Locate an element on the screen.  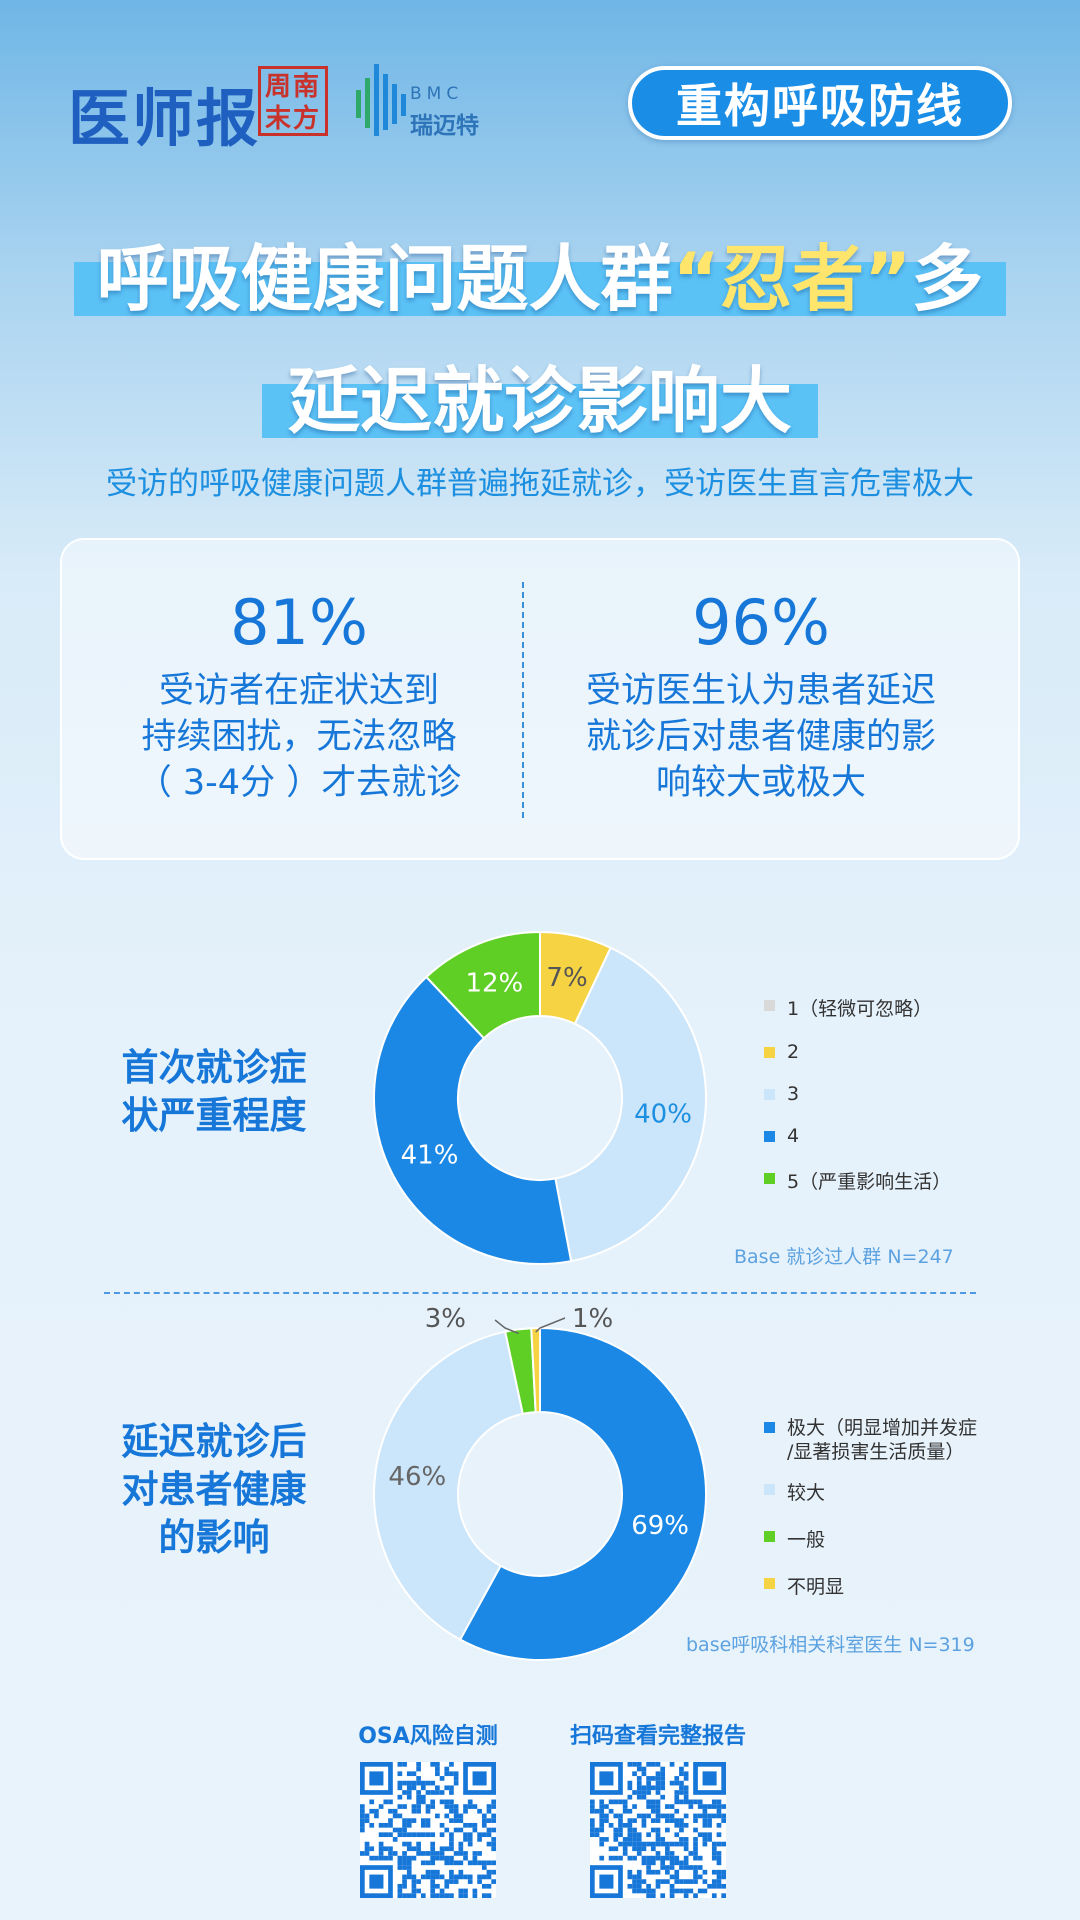
qr-label-report: 扫码查看完整报告 is located at coordinates (657, 1736).